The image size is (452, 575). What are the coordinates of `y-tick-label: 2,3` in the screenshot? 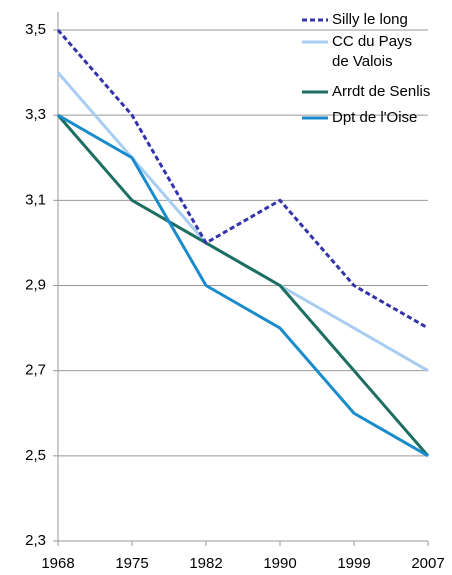 It's located at (35, 540).